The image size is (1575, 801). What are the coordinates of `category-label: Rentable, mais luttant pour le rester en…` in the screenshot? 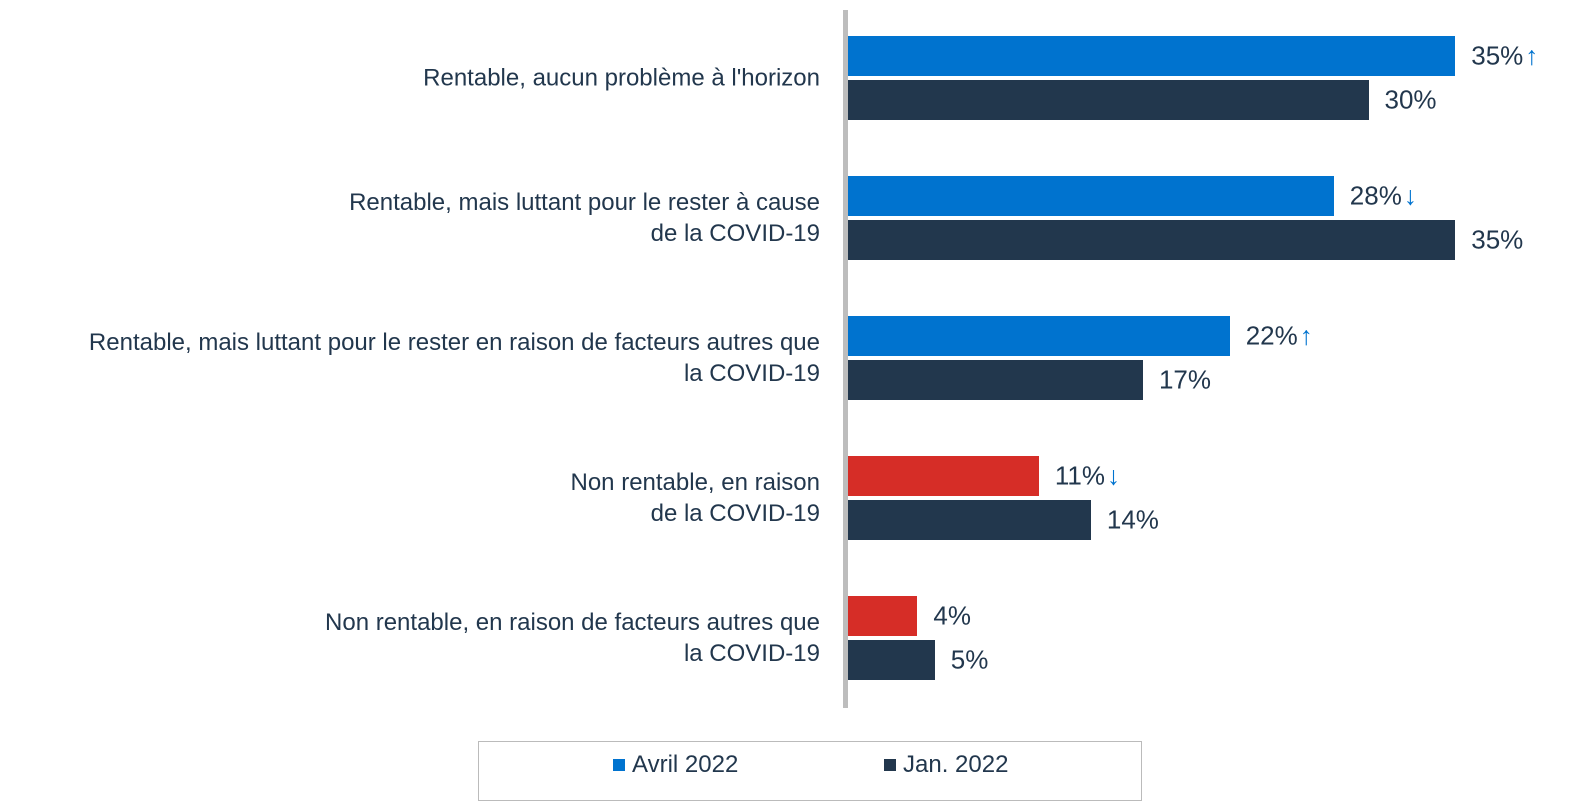 It's located at (454, 358).